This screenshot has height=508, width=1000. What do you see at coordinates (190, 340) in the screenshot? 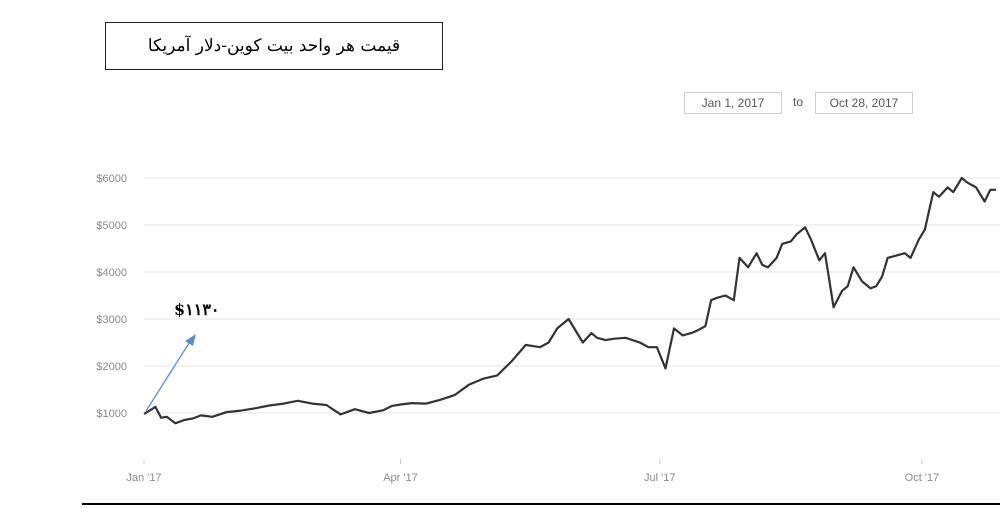
I see `annotation-arrowhead` at bounding box center [190, 340].